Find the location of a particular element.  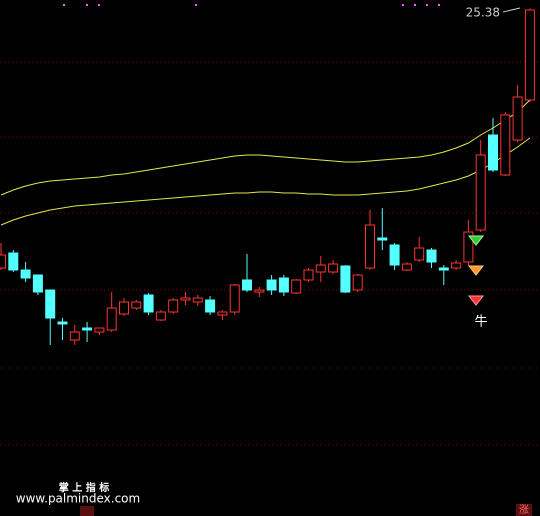

watermark-url: www.palmindex.com is located at coordinates (78, 499).